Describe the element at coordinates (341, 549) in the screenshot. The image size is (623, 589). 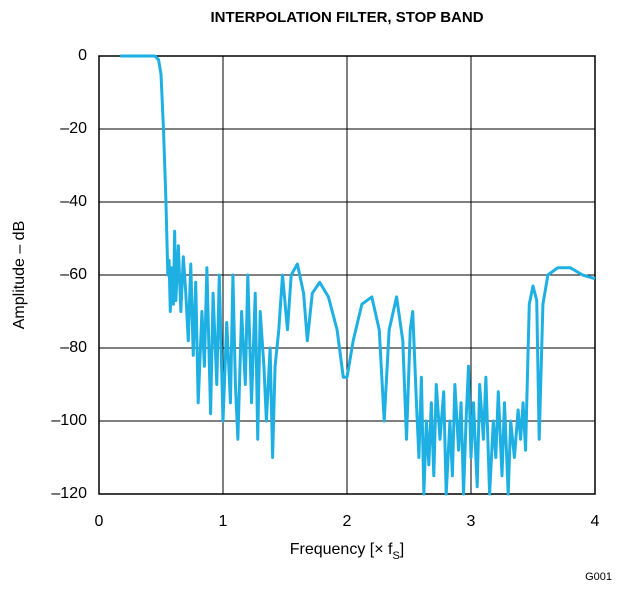
I see `x-label-text: Frequency [× f` at that location.